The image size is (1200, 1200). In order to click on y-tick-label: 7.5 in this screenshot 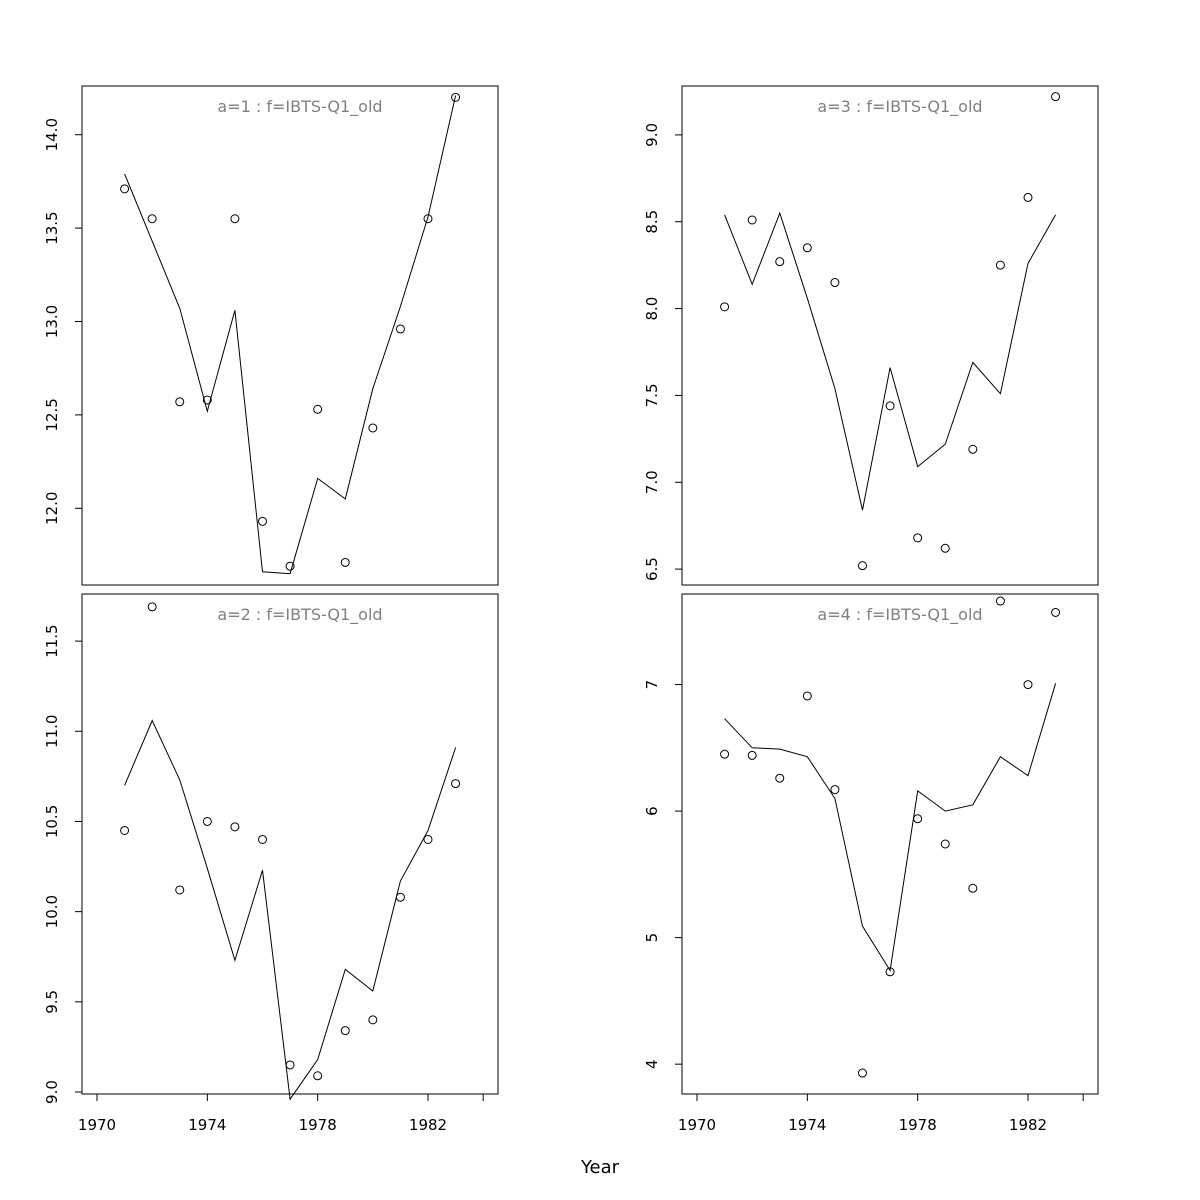, I will do `click(652, 395)`.